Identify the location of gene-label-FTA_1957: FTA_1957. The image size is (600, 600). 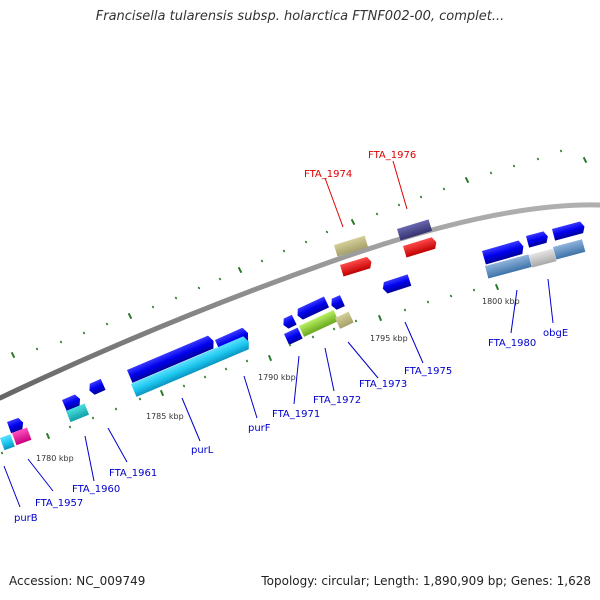
(59, 503).